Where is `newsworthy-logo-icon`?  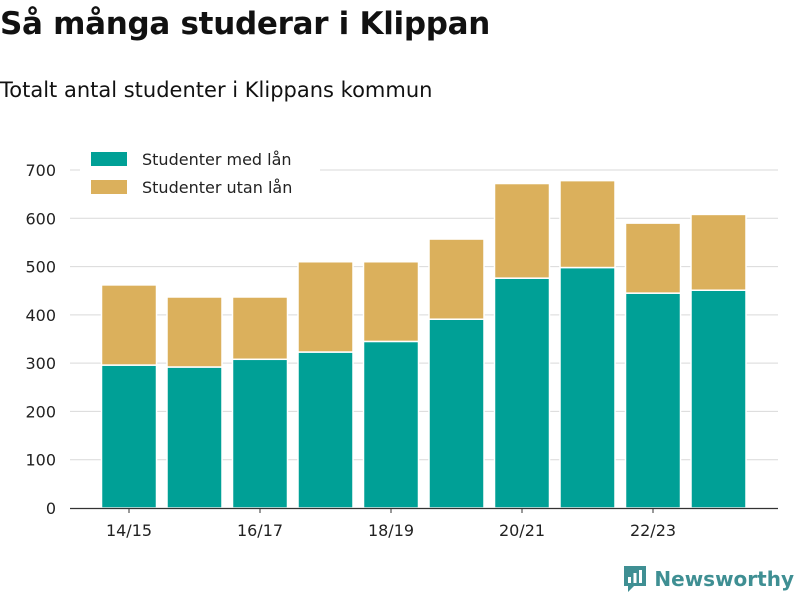
newsworthy-logo-icon is located at coordinates (635, 579).